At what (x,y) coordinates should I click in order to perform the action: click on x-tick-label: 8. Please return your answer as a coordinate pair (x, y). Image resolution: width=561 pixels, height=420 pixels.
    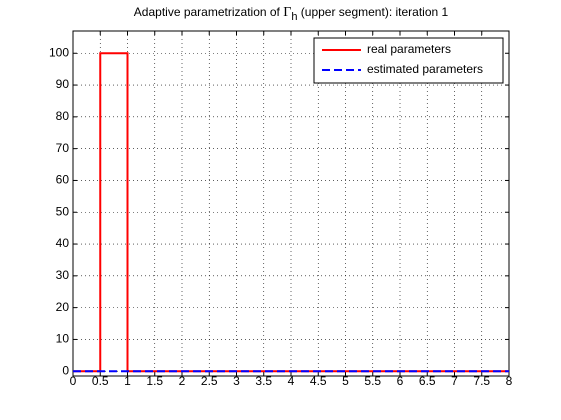
    Looking at the image, I should click on (509, 381).